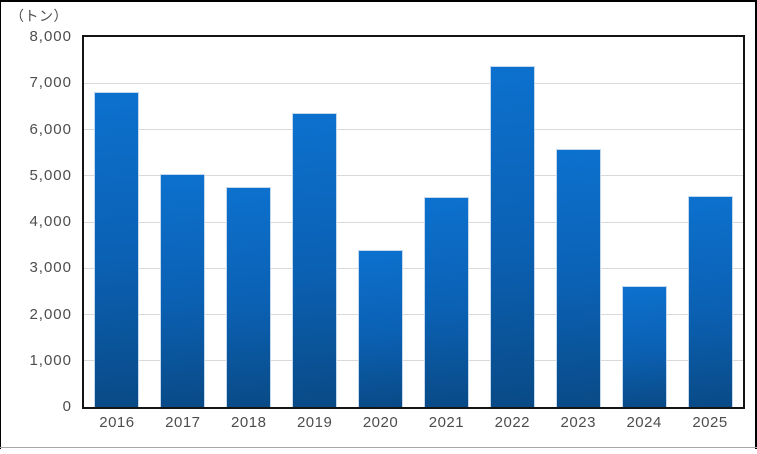 The width and height of the screenshot is (757, 454). What do you see at coordinates (39, 16) in the screenshot?
I see `y-axis-unit-label: （トン）` at bounding box center [39, 16].